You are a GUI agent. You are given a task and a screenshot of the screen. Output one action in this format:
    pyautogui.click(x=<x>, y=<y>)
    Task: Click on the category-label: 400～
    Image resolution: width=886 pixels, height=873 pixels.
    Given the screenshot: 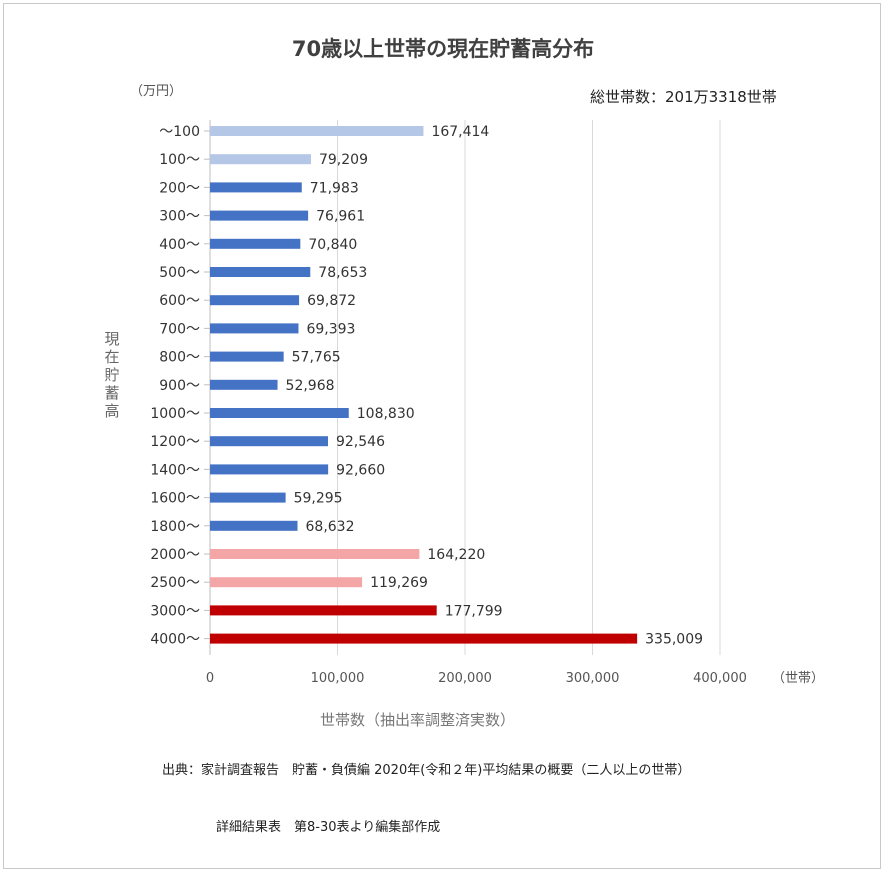 What is the action you would take?
    pyautogui.click(x=179, y=245)
    